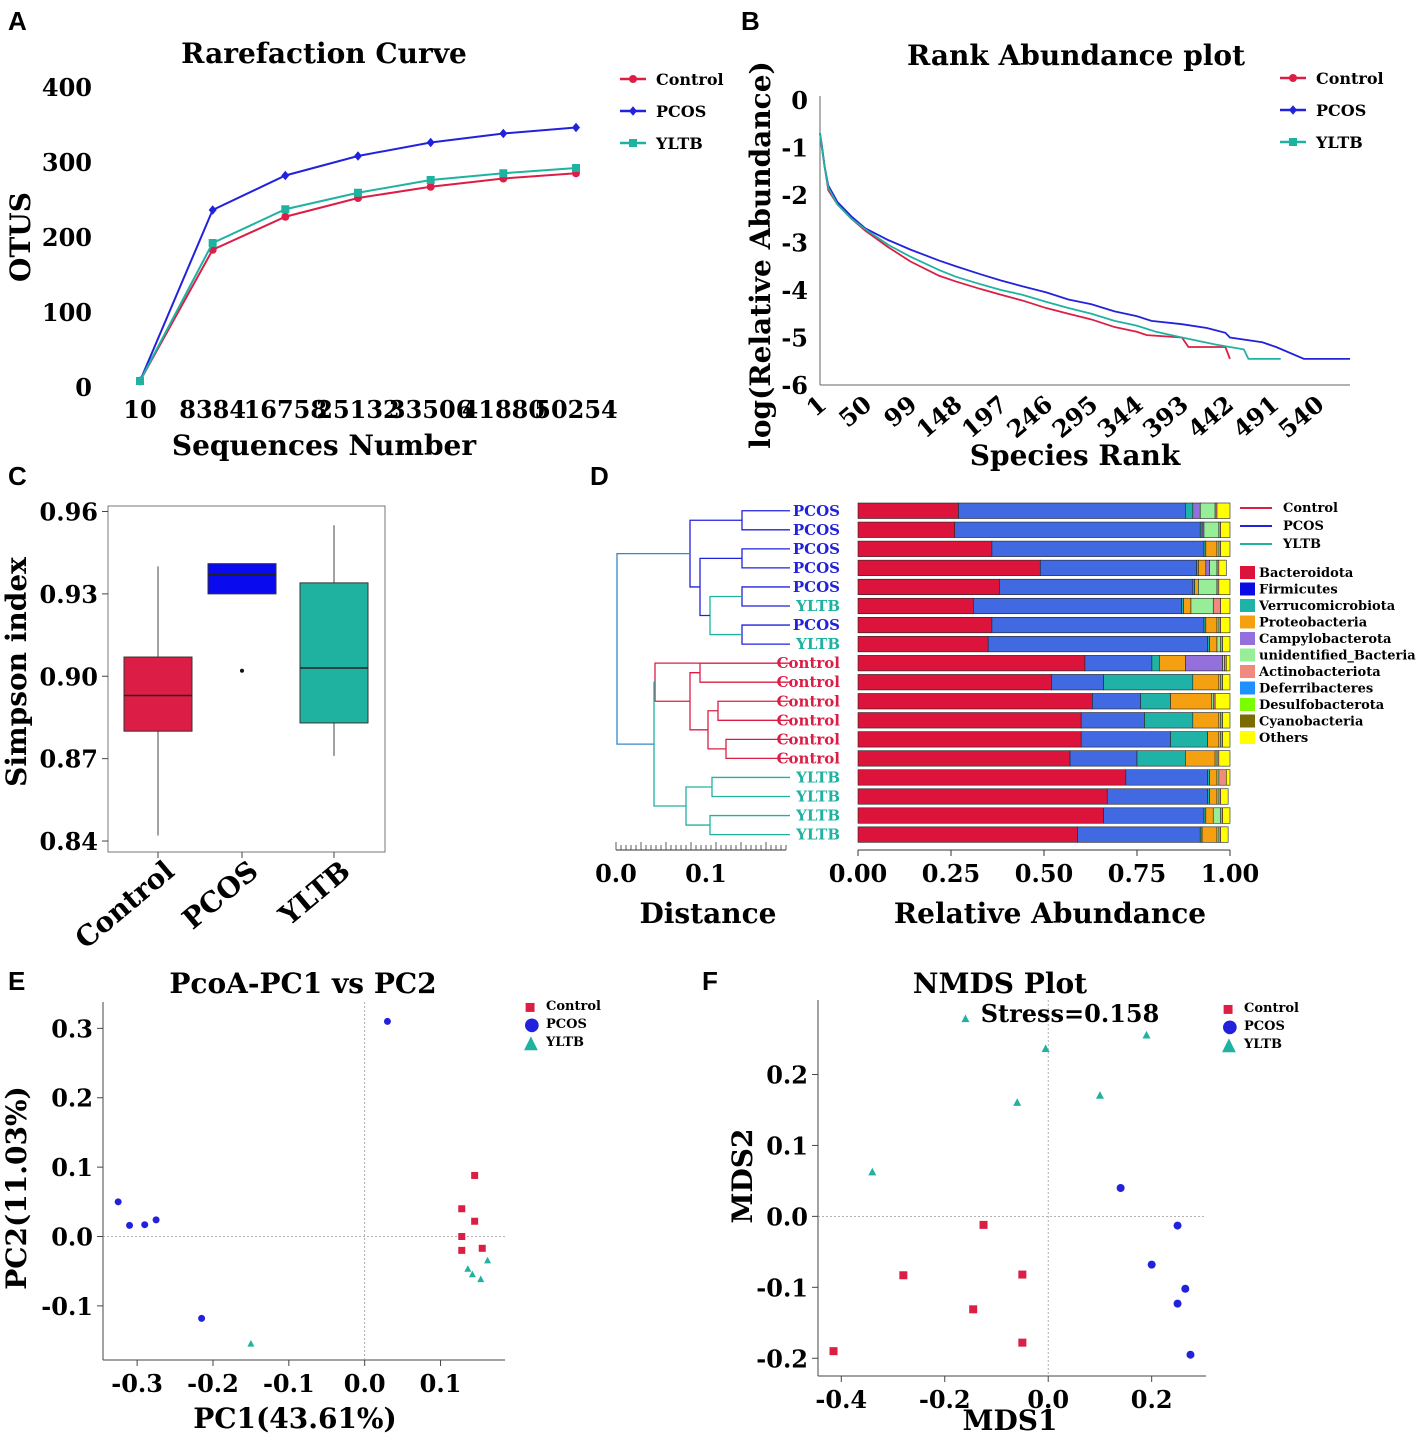 This screenshot has width=1417, height=1439. What do you see at coordinates (794, 290) in the screenshot?
I see `panel-b-ytick: -4` at bounding box center [794, 290].